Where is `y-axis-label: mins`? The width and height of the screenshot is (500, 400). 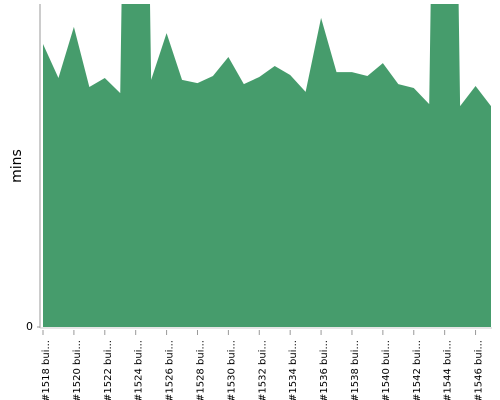 y-axis-label: mins is located at coordinates (17, 166).